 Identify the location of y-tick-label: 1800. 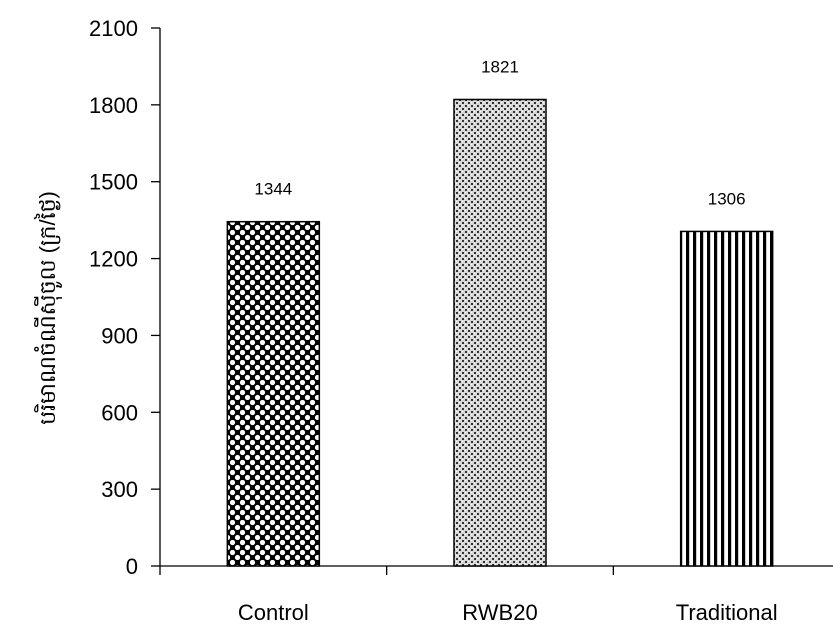
(113, 105).